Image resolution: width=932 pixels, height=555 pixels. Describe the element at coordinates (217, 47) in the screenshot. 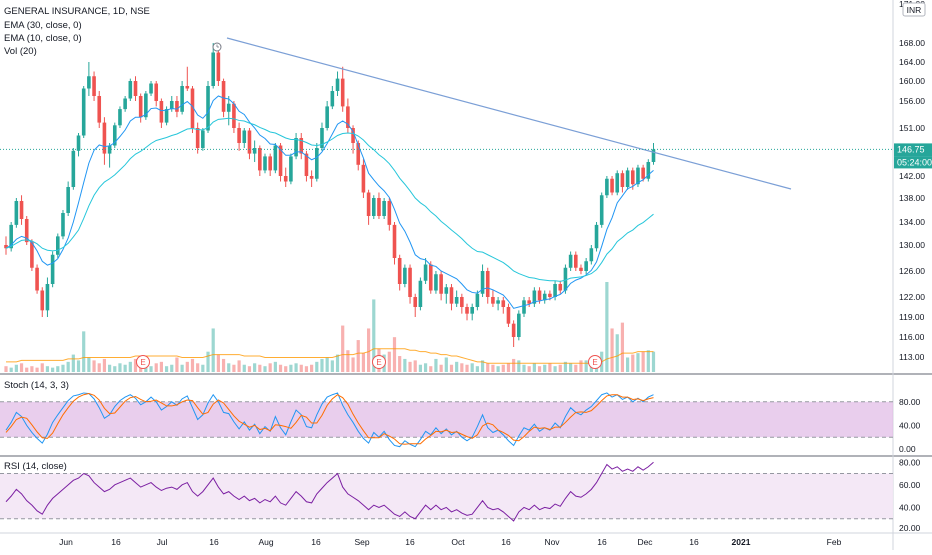

I see `alarm-clock-icon` at that location.